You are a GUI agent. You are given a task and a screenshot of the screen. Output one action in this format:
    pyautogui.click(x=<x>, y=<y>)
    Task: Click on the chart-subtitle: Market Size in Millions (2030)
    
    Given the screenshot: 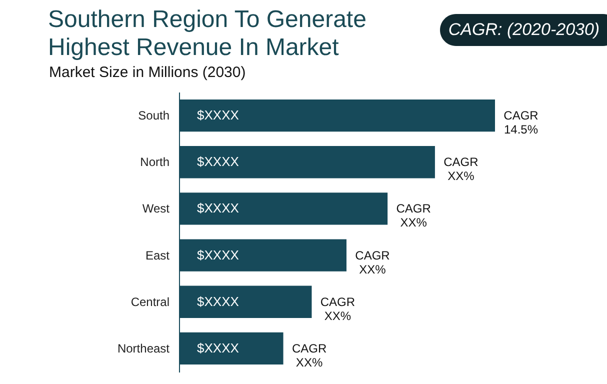 What is the action you would take?
    pyautogui.click(x=147, y=72)
    